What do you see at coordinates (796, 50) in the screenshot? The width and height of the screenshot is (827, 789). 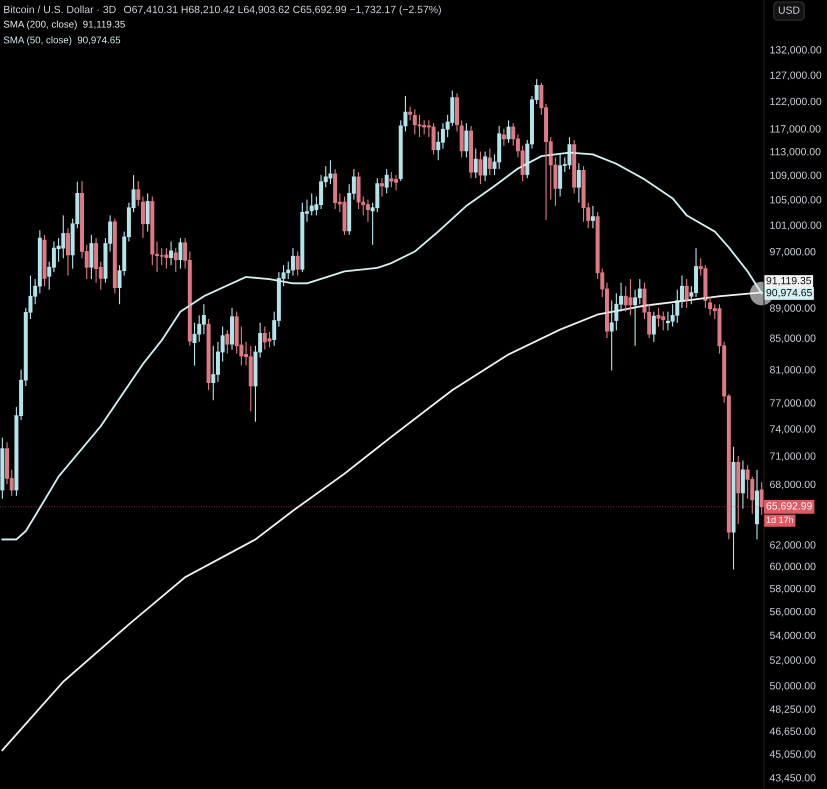 I see `y-tick-label: 132,000.00` at bounding box center [796, 50].